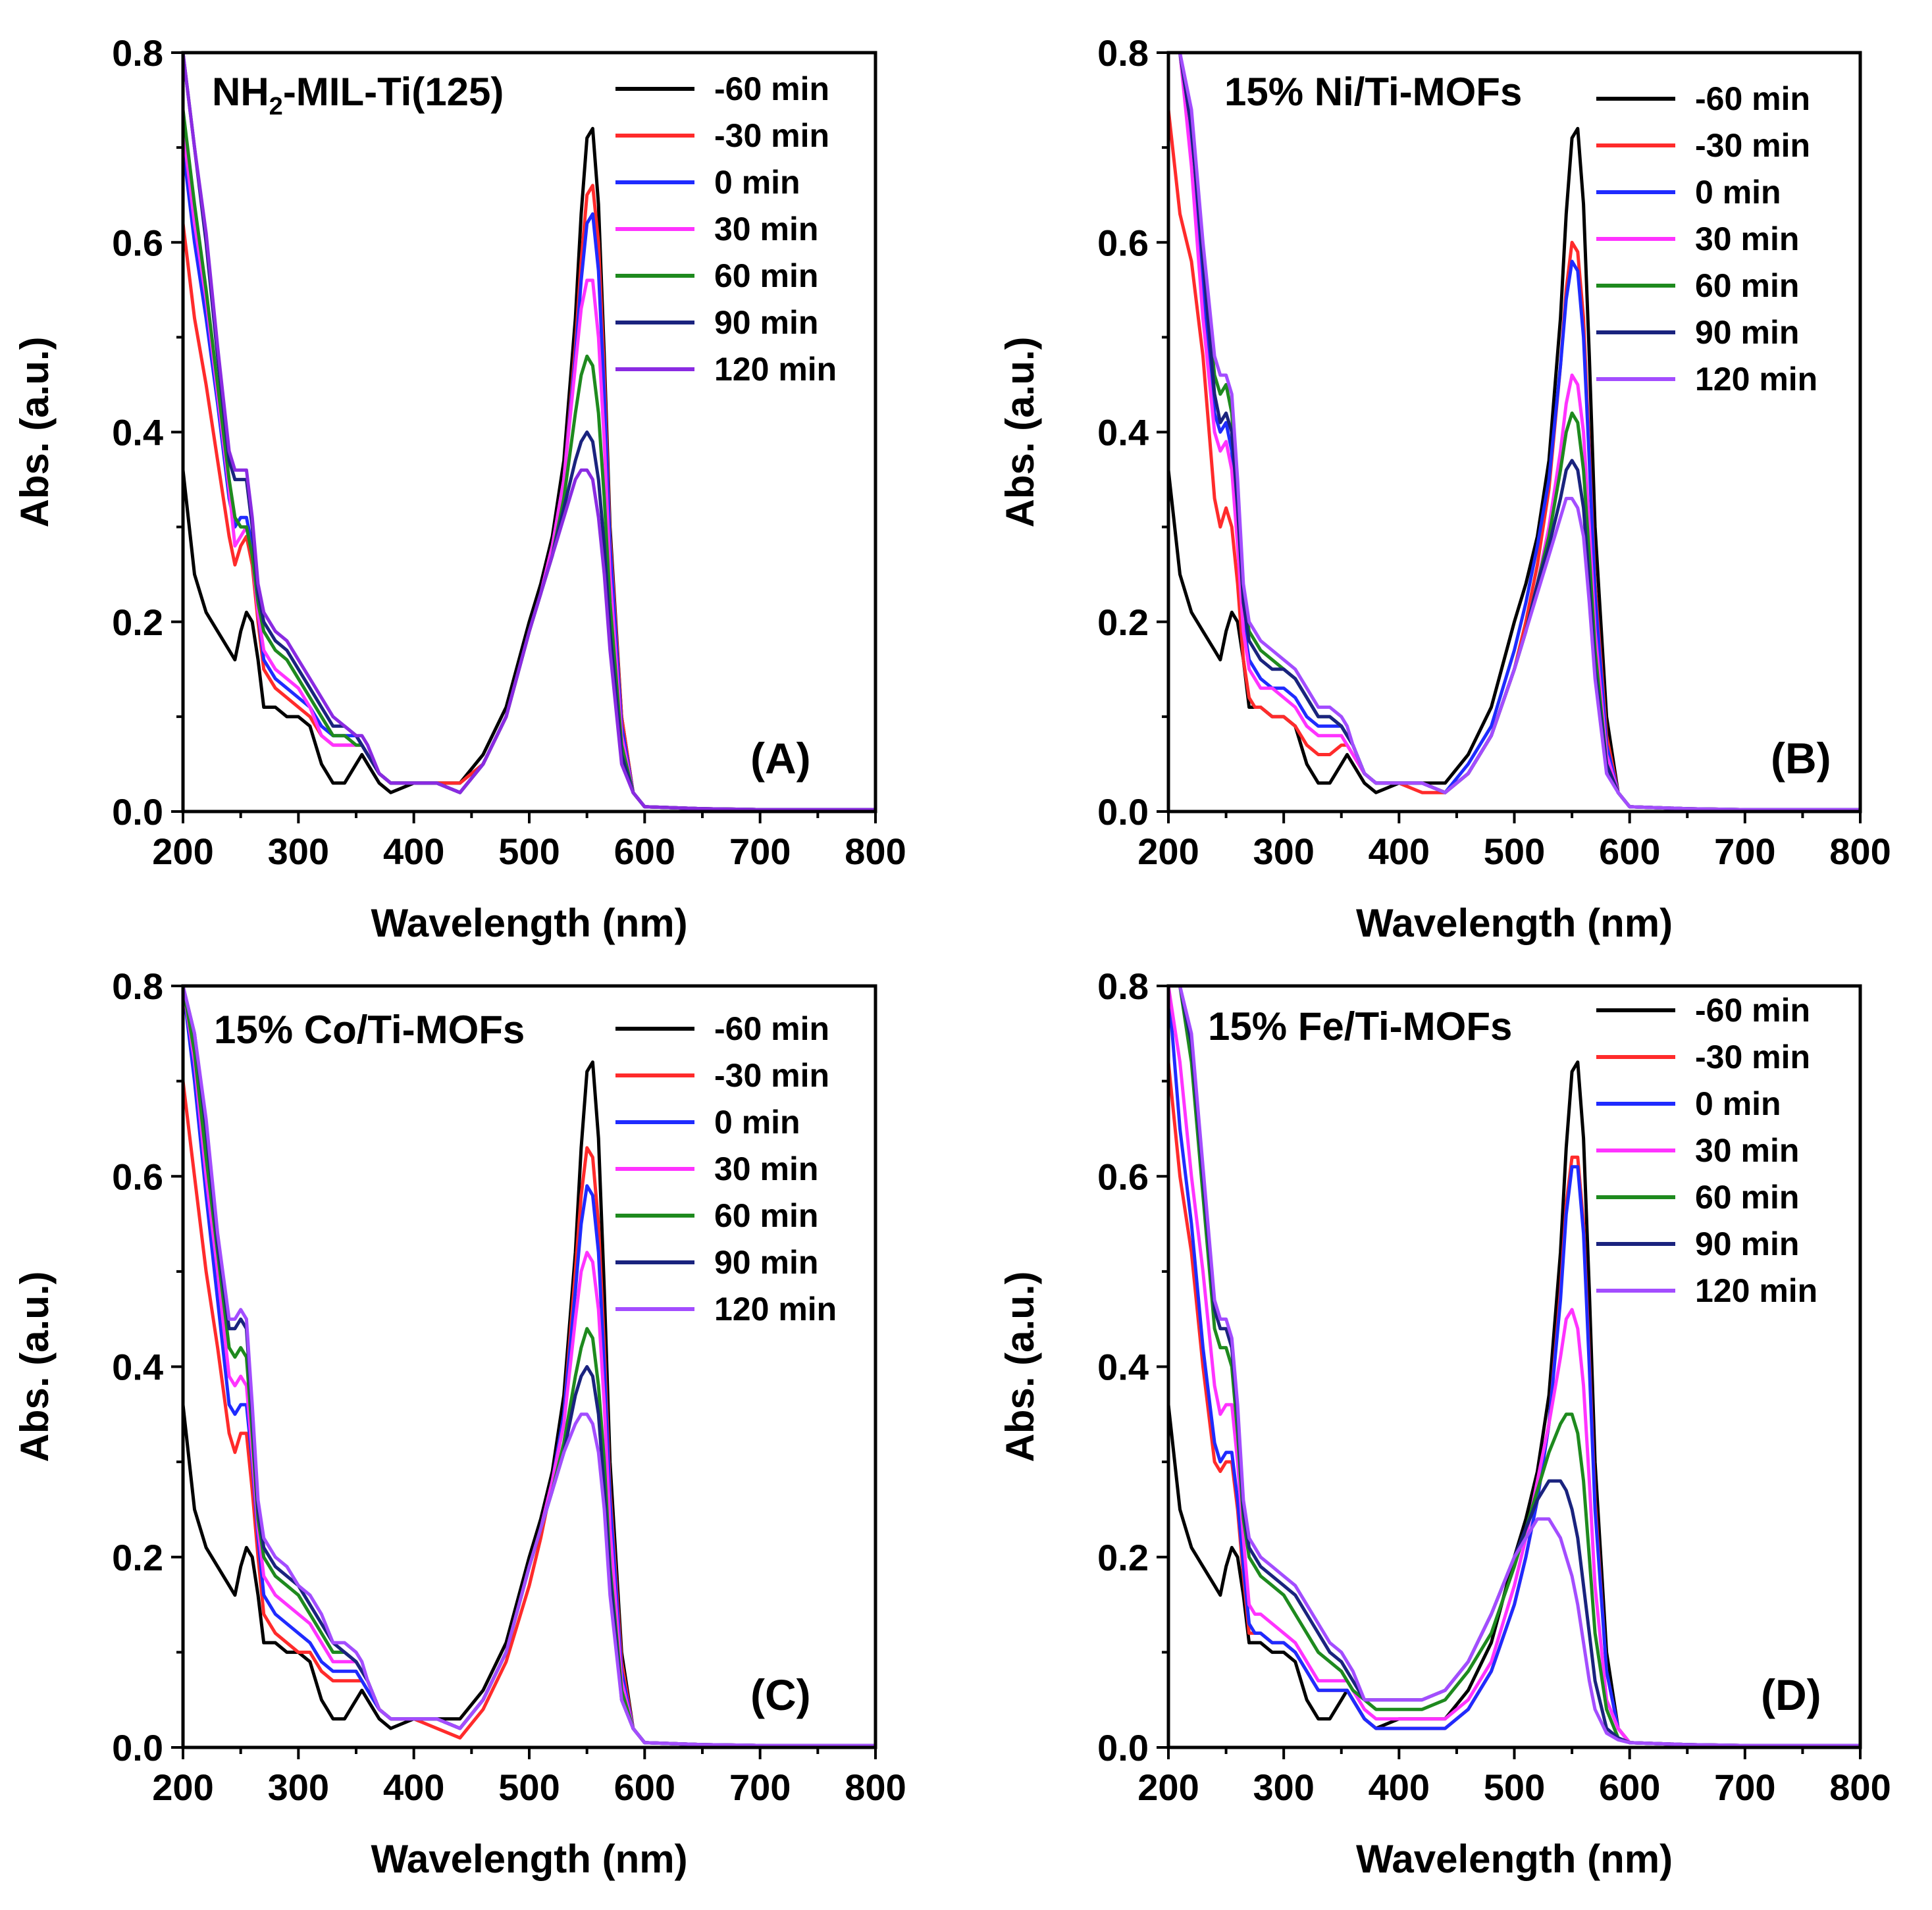 The height and width of the screenshot is (1910, 1932). I want to click on panel-letter: (A), so click(780, 758).